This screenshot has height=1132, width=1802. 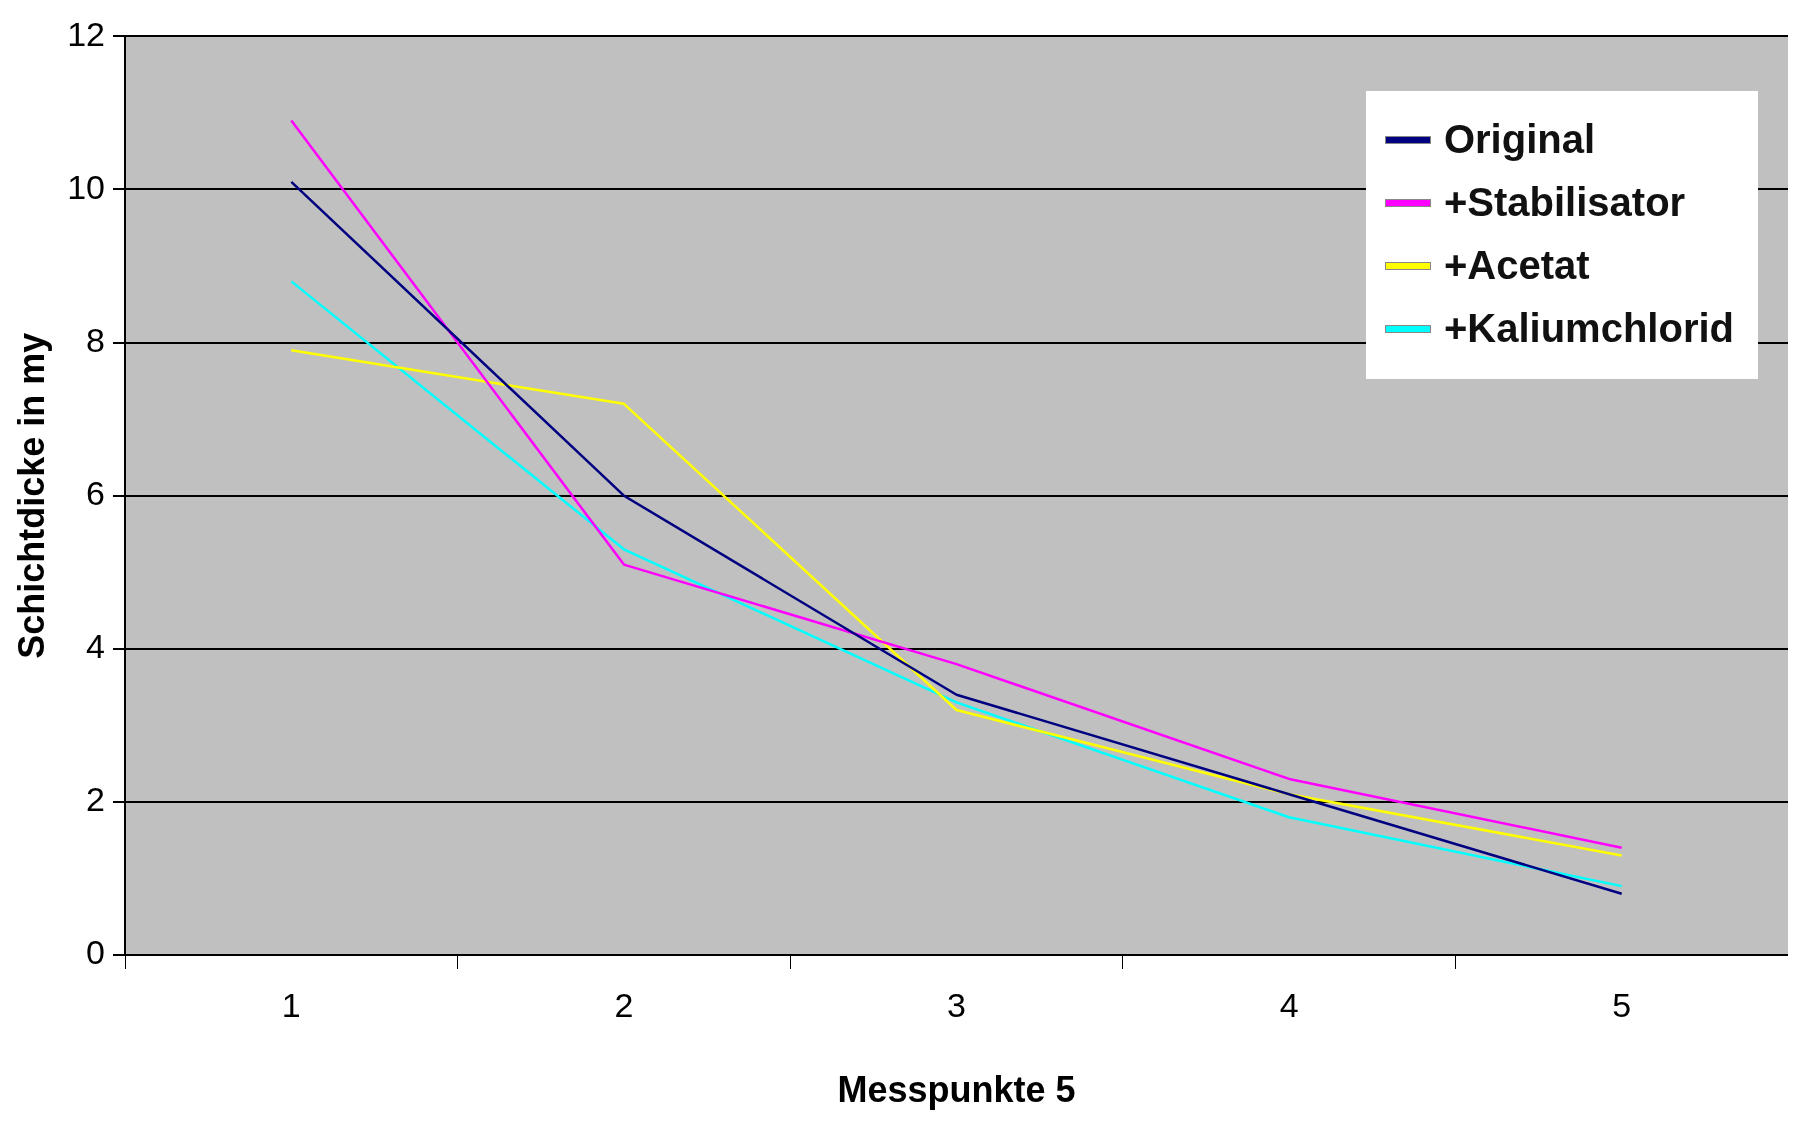 I want to click on legend-label: +Kaliumchlorid, so click(x=1588, y=329).